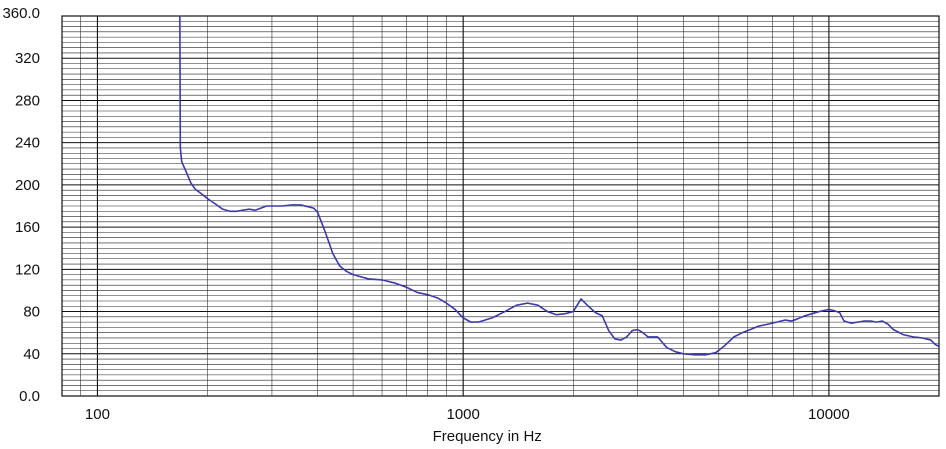  What do you see at coordinates (462, 414) in the screenshot?
I see `x-tick-label: 1000` at bounding box center [462, 414].